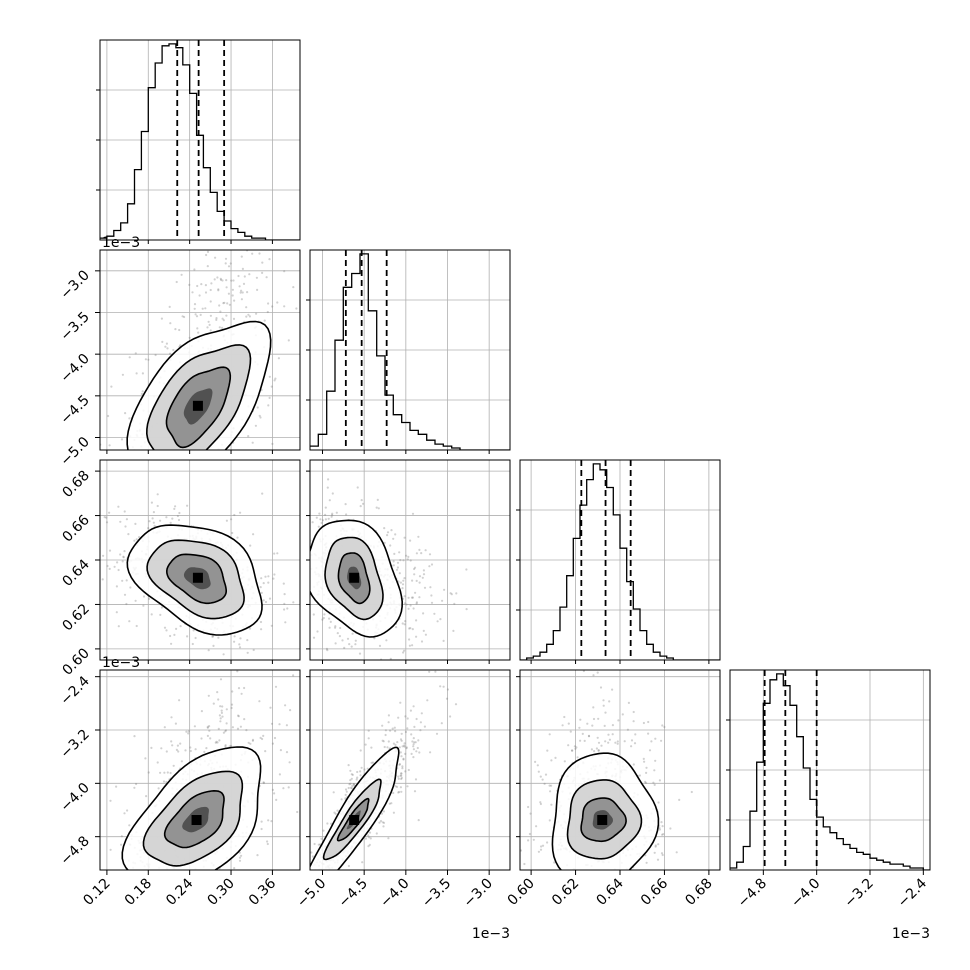  I want to click on x-tick-label: −4.0, so click(394, 893).